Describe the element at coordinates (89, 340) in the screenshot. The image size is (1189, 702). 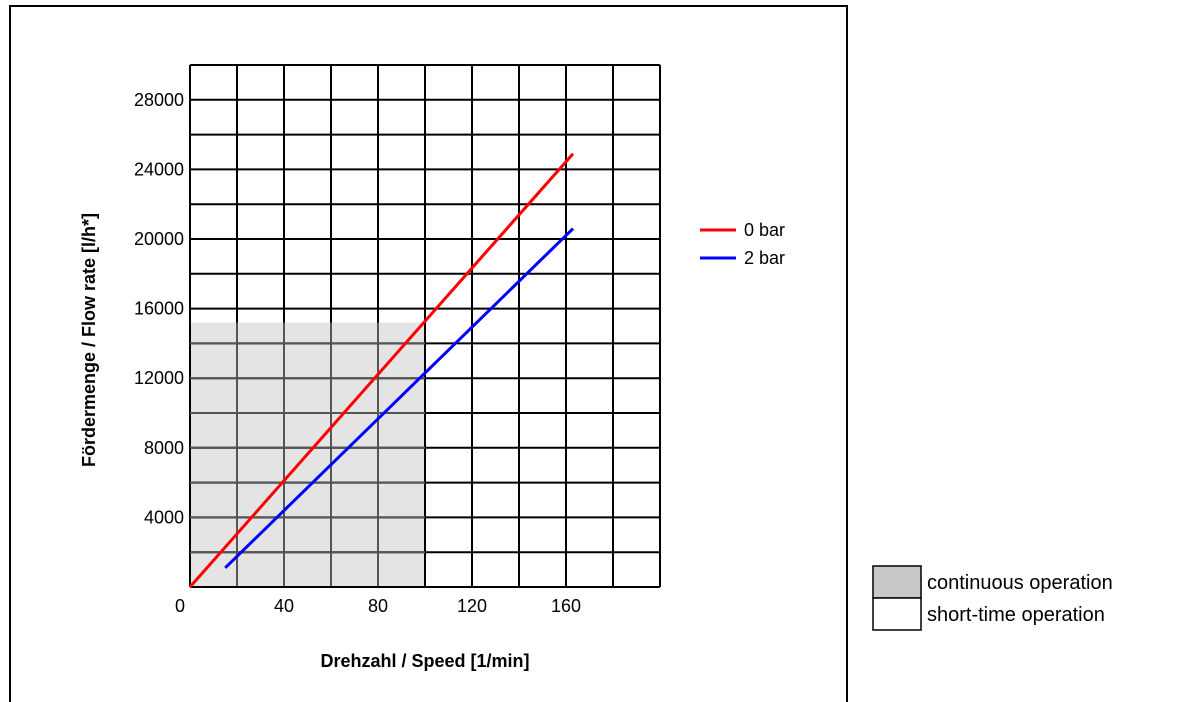
I see `y-axis-title: Fördermenge / Flow rate [l/h*]` at that location.